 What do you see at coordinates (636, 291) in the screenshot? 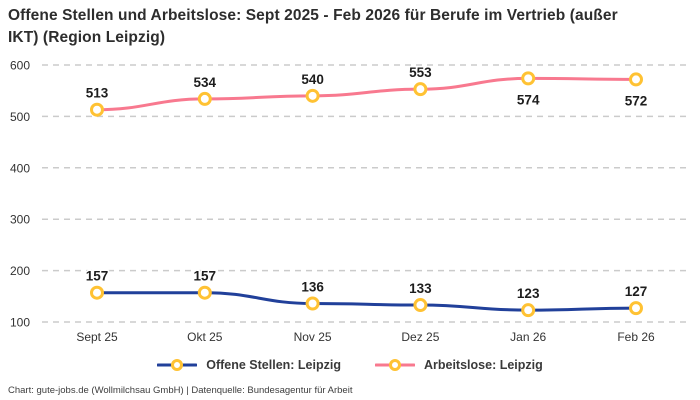
I see `data-point-label: 127` at bounding box center [636, 291].